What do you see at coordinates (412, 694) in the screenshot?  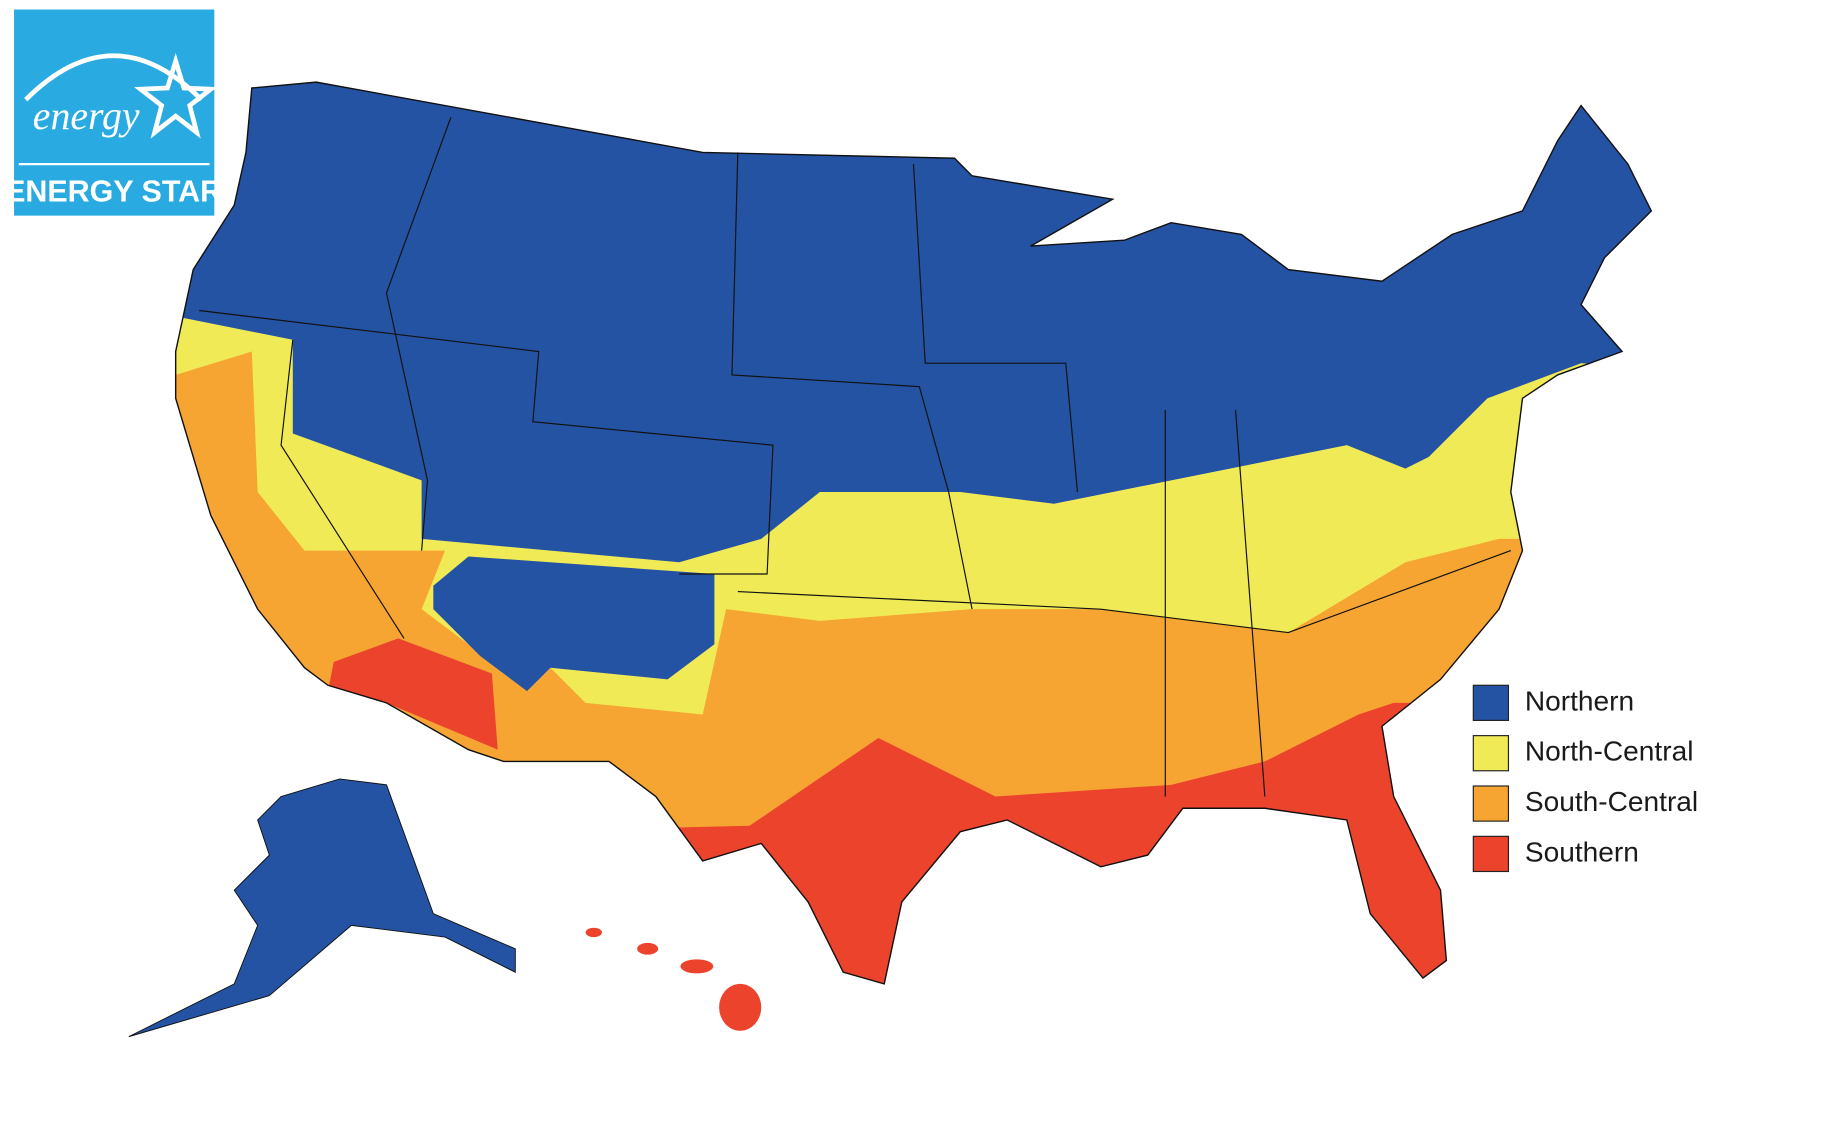 I see `zone-southern-az` at bounding box center [412, 694].